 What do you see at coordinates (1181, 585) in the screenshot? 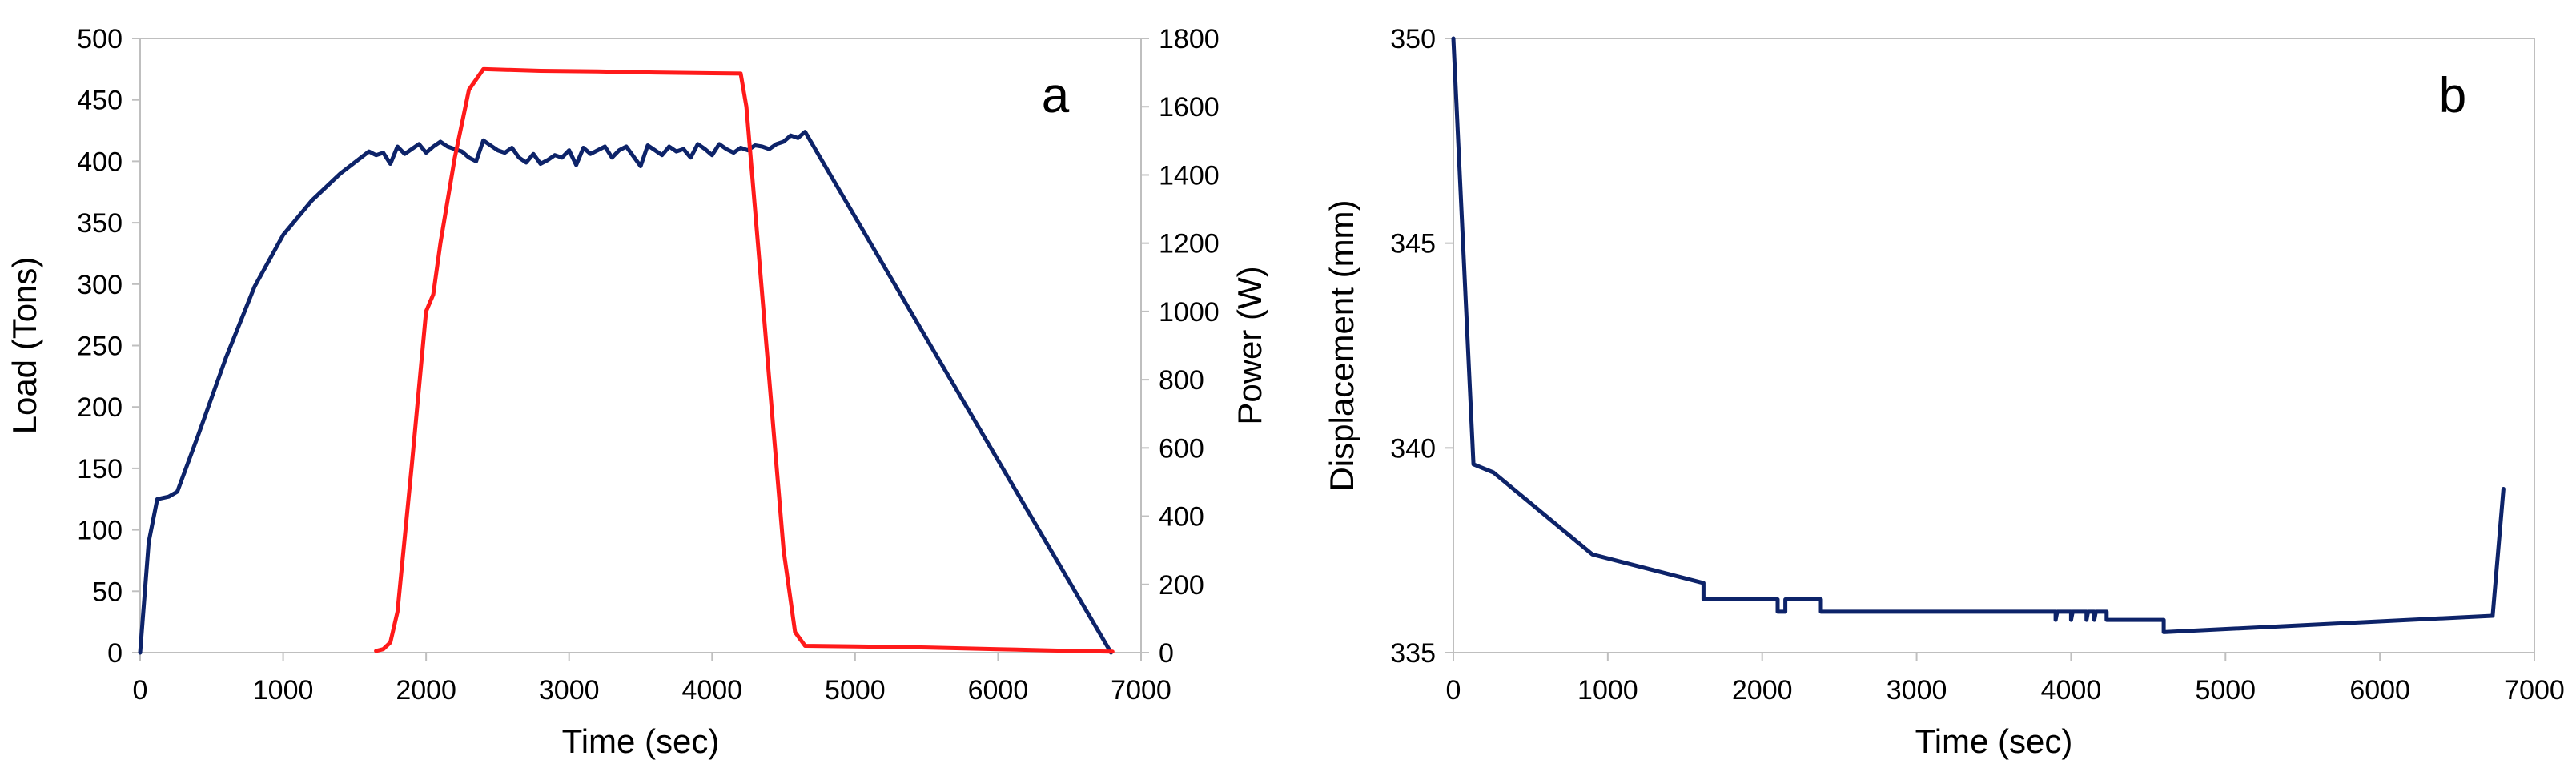
I see `y2-tick-label: 200` at bounding box center [1181, 585].